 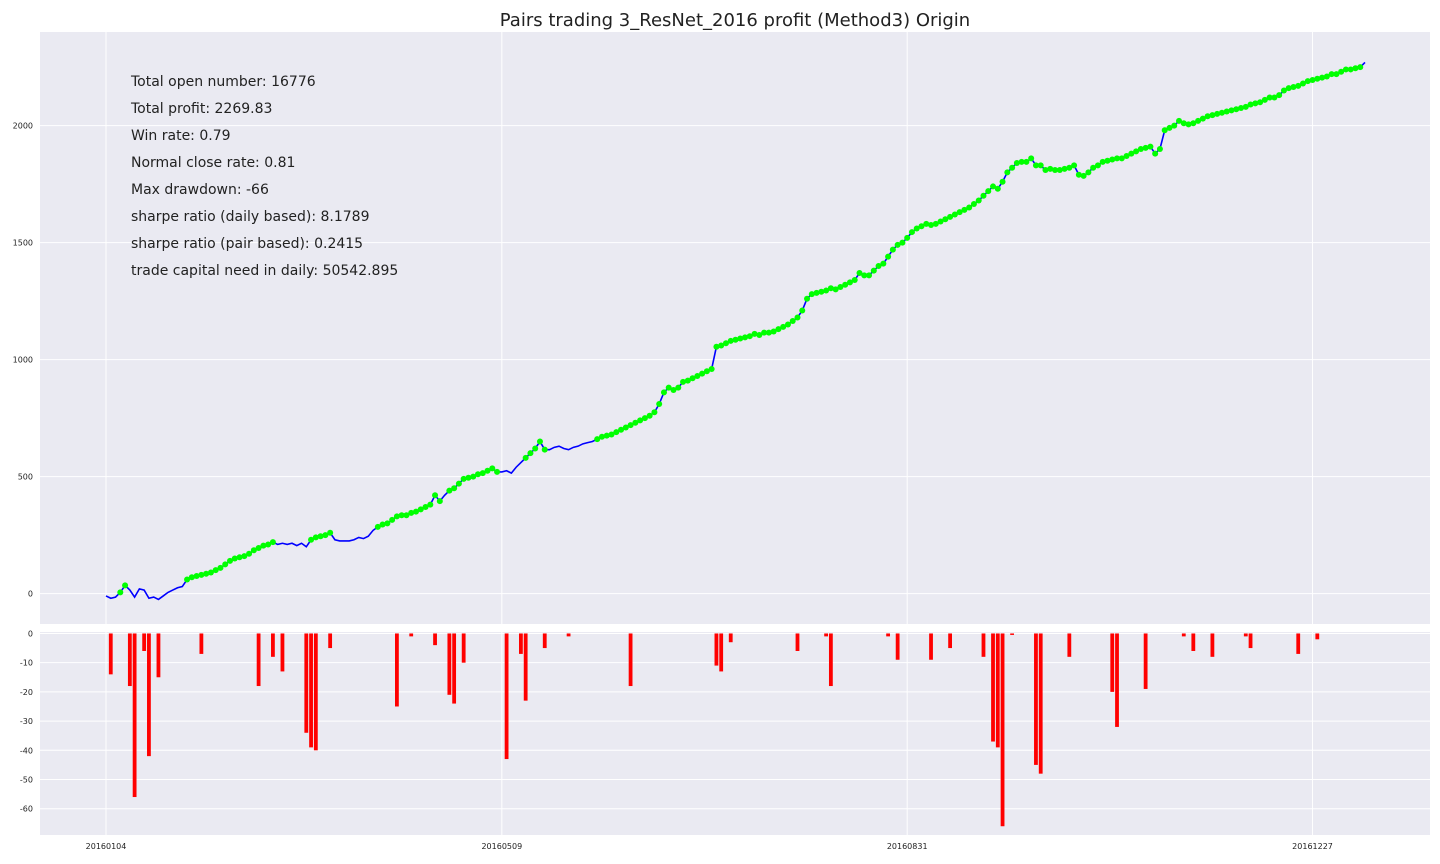 What do you see at coordinates (181, 136) in the screenshot?
I see `stat-line: Win rate: 0.79` at bounding box center [181, 136].